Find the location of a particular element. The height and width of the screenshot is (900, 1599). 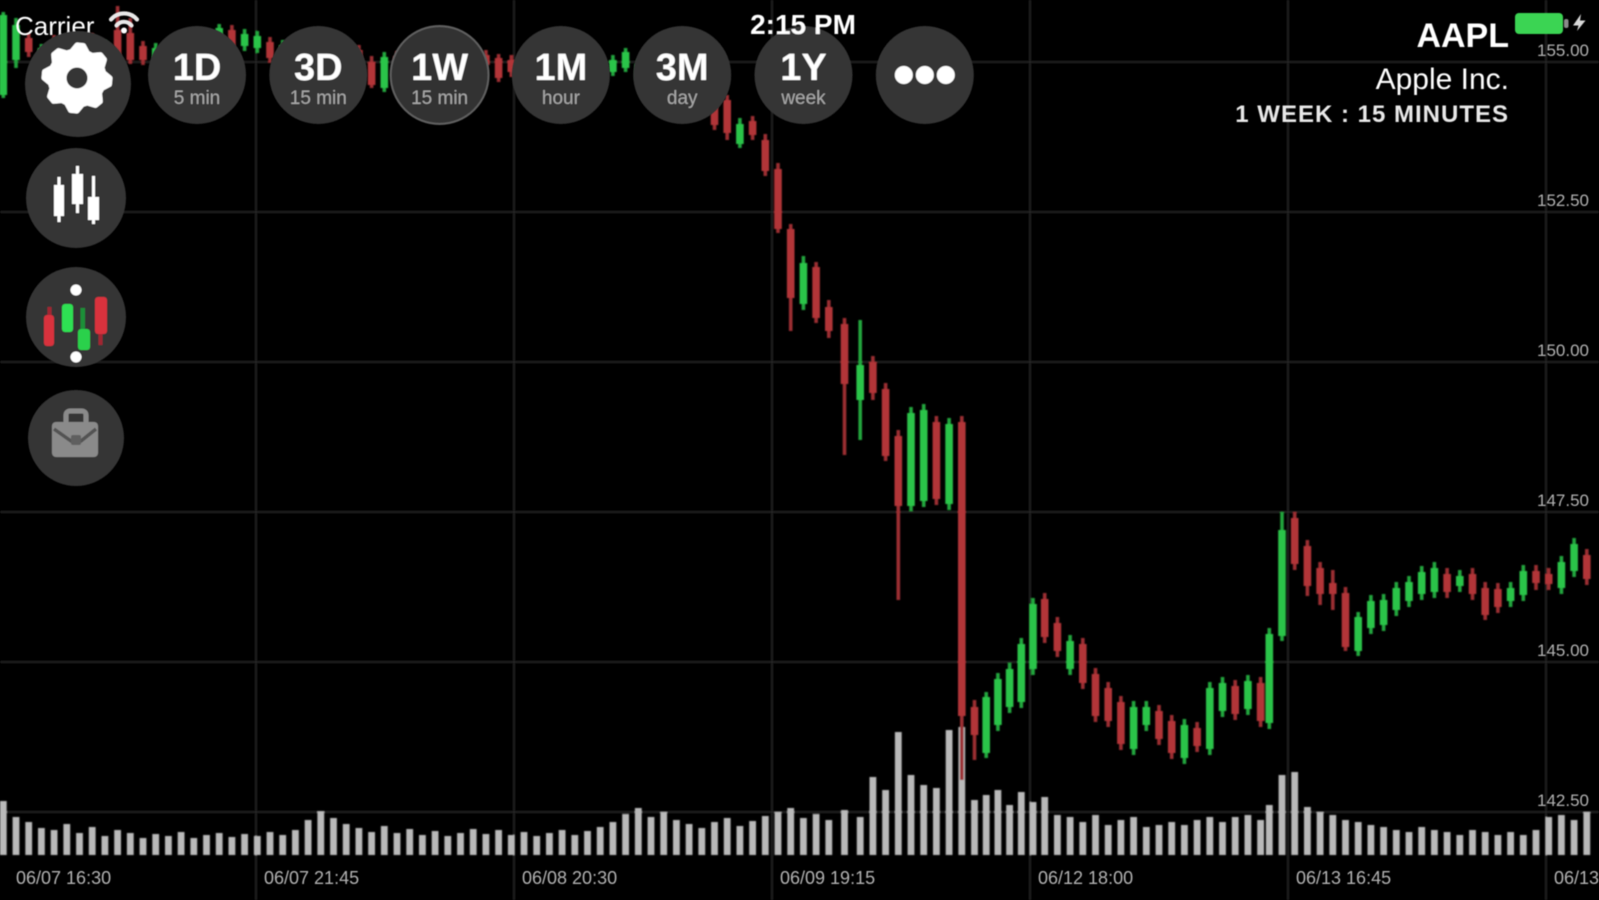

svg-text: 1W is located at coordinates (439, 68).